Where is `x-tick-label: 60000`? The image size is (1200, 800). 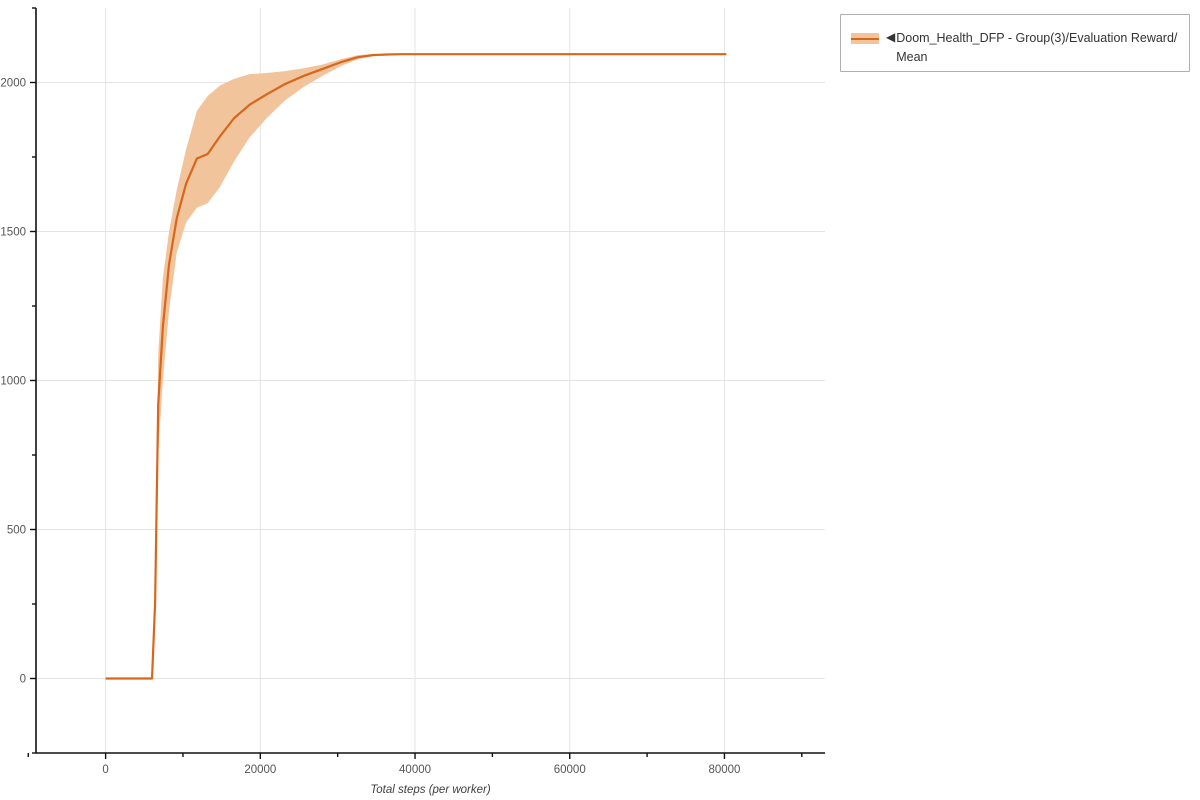 x-tick-label: 60000 is located at coordinates (570, 770).